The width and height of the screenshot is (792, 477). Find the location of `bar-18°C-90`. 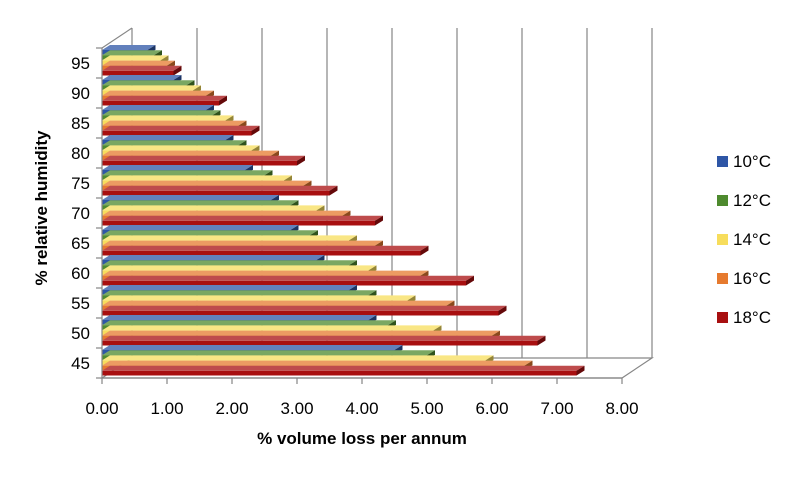

bar-18°C-90 is located at coordinates (164, 100).